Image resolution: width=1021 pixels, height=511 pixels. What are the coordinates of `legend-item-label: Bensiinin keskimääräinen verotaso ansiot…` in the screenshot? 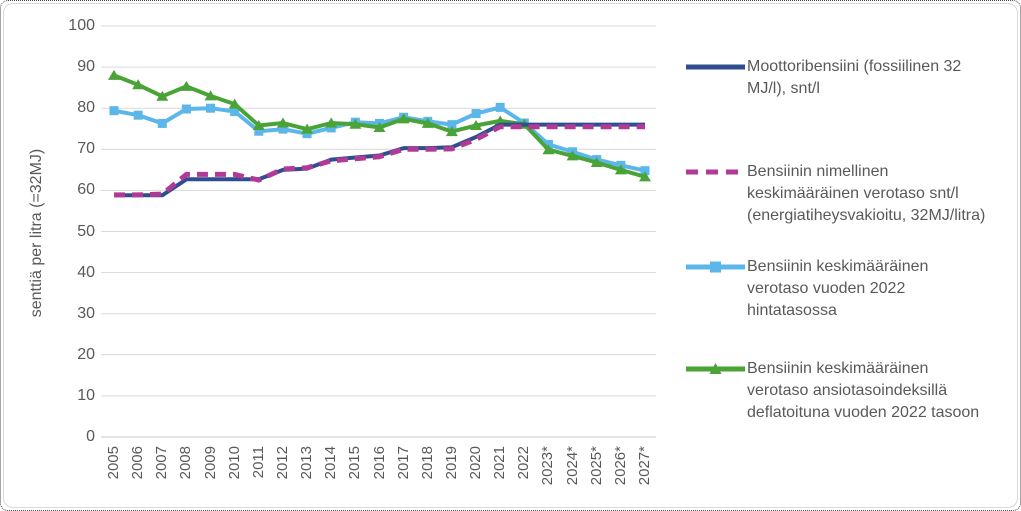 It's located at (863, 390).